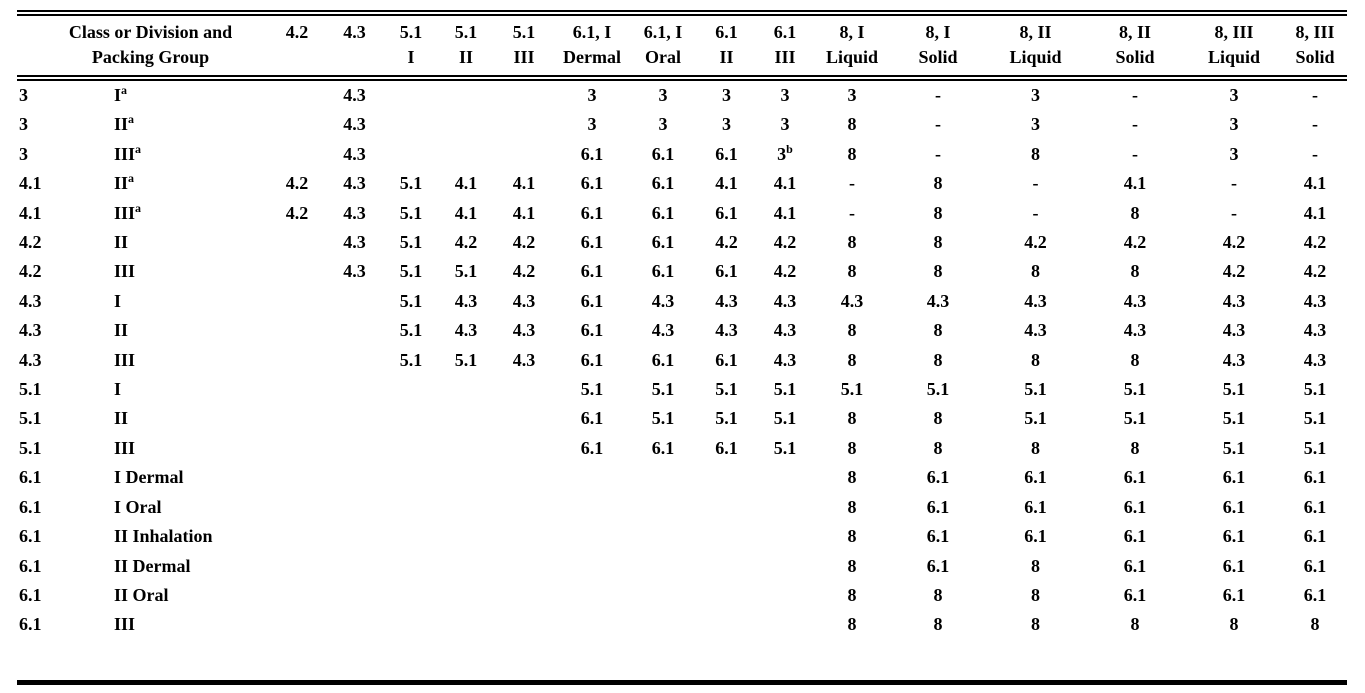  What do you see at coordinates (1315, 57) in the screenshot?
I see `column-header-line2: Solid` at bounding box center [1315, 57].